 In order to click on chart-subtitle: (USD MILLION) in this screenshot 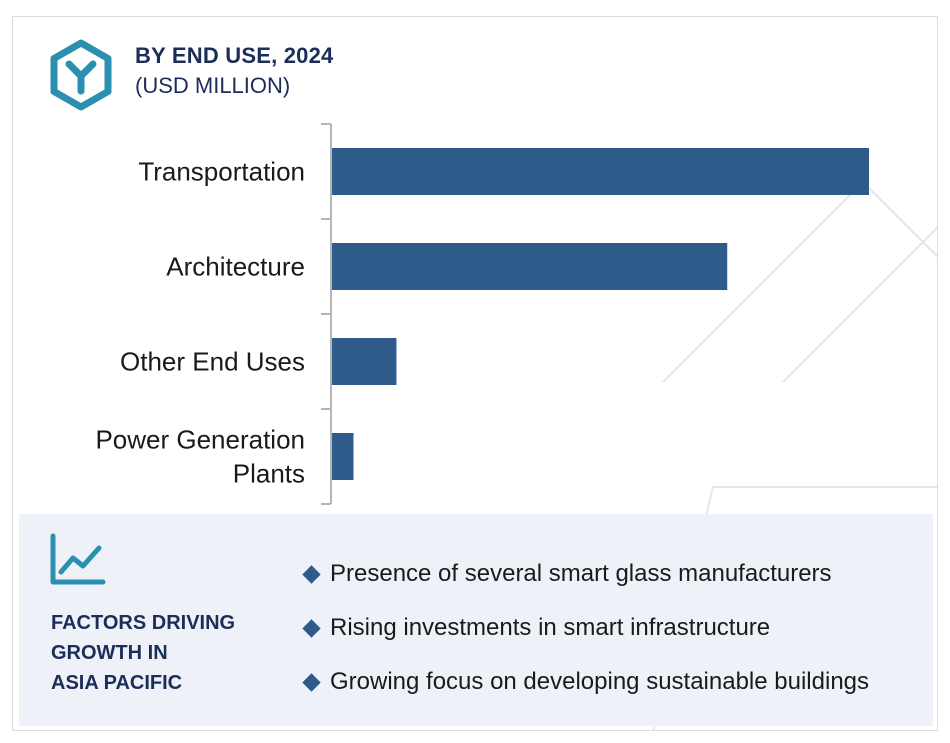, I will do `click(213, 85)`.